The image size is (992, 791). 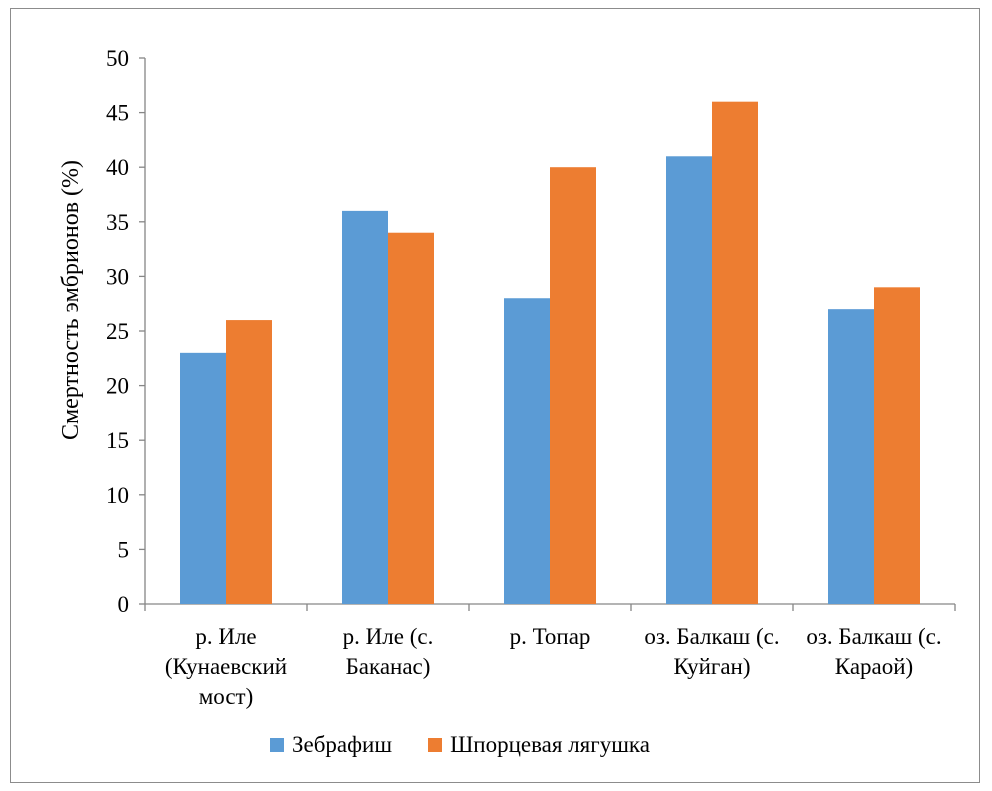 I want to click on x-tick-label: р. Иле (с. Баканас), so click(x=388, y=651).